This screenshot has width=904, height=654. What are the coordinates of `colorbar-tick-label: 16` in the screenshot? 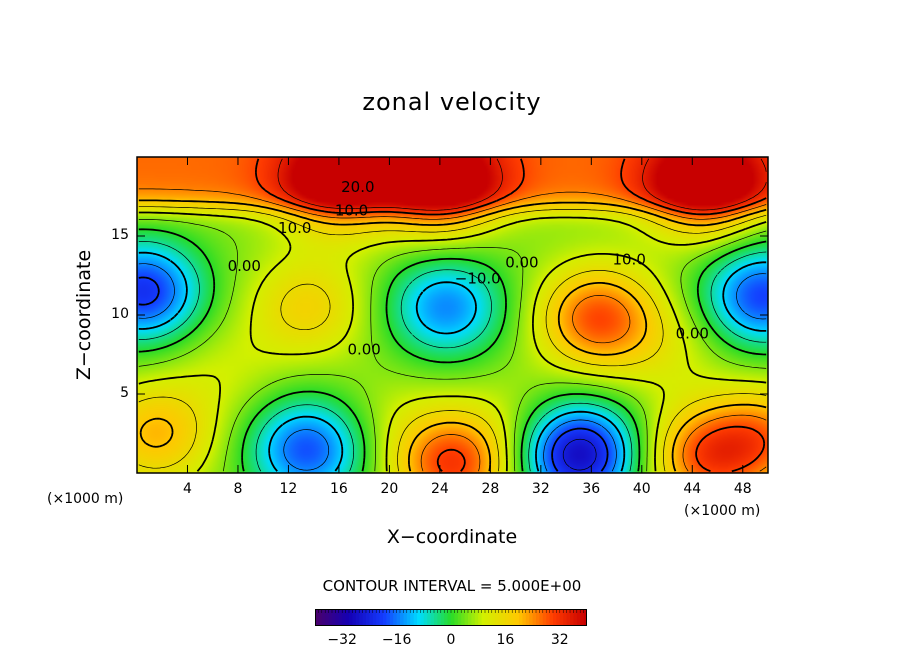 It's located at (505, 640).